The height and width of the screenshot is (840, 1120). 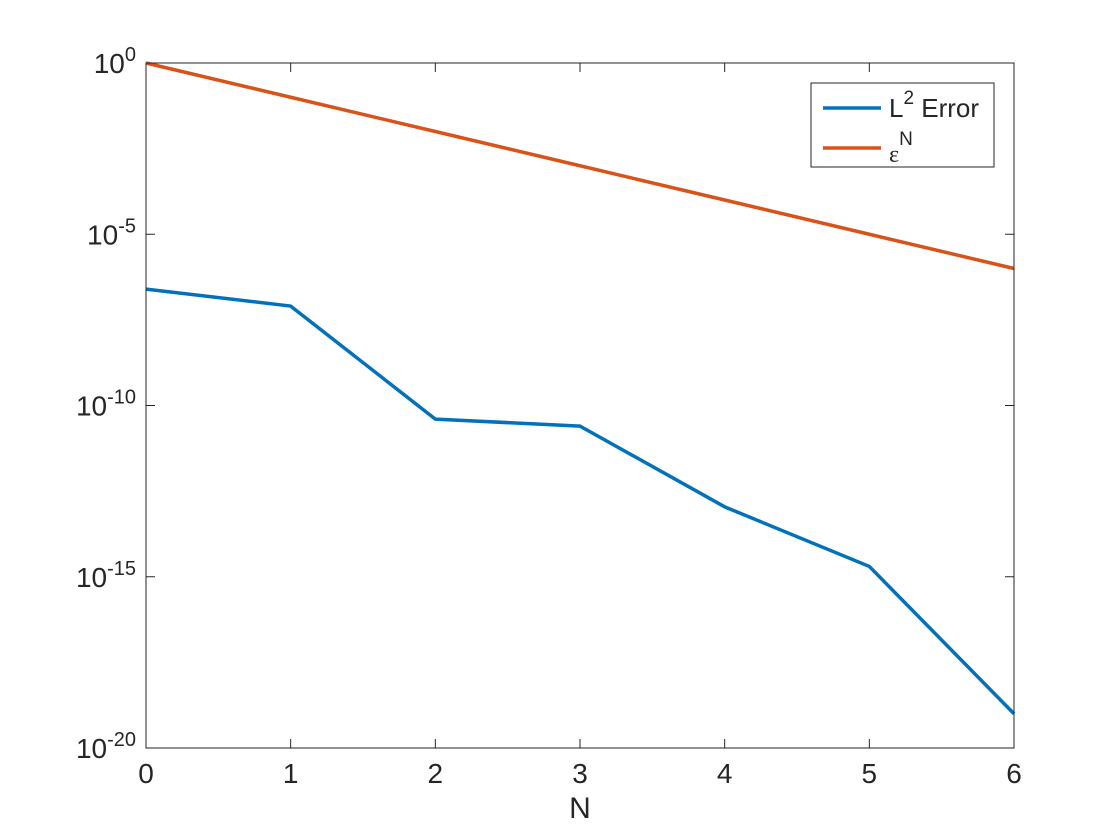 What do you see at coordinates (291, 773) in the screenshot?
I see `x-tick-label: 1` at bounding box center [291, 773].